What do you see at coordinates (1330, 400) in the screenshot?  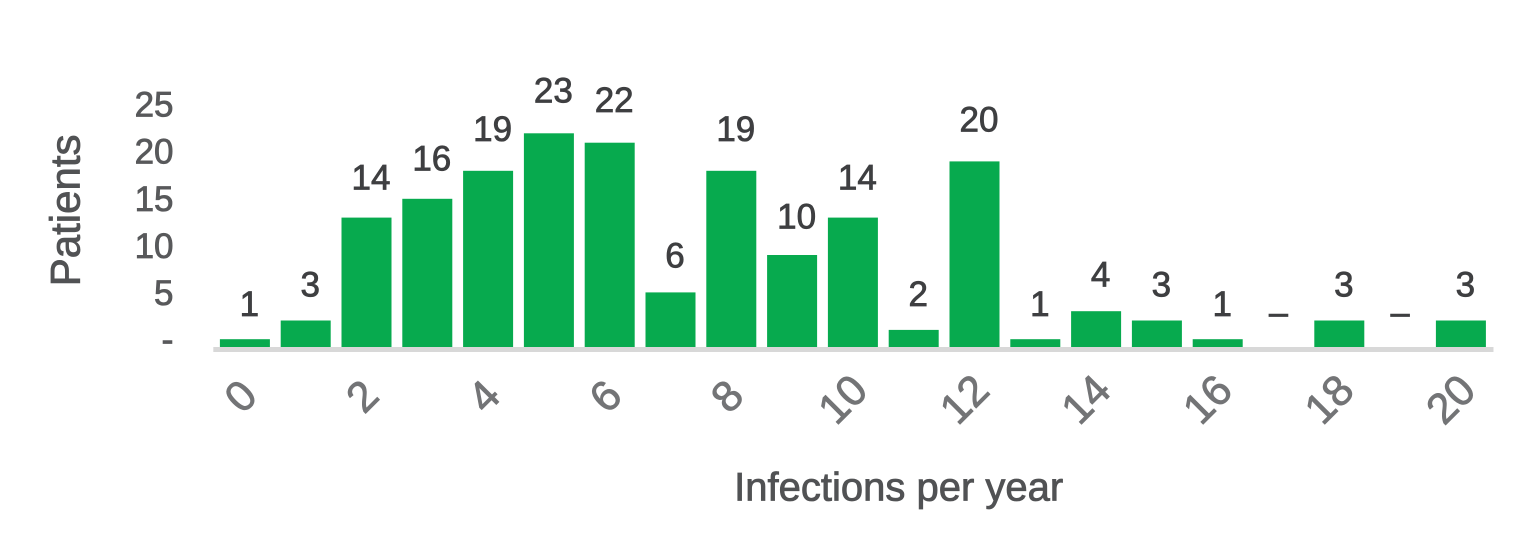 I see `svg-text: 18` at bounding box center [1330, 400].